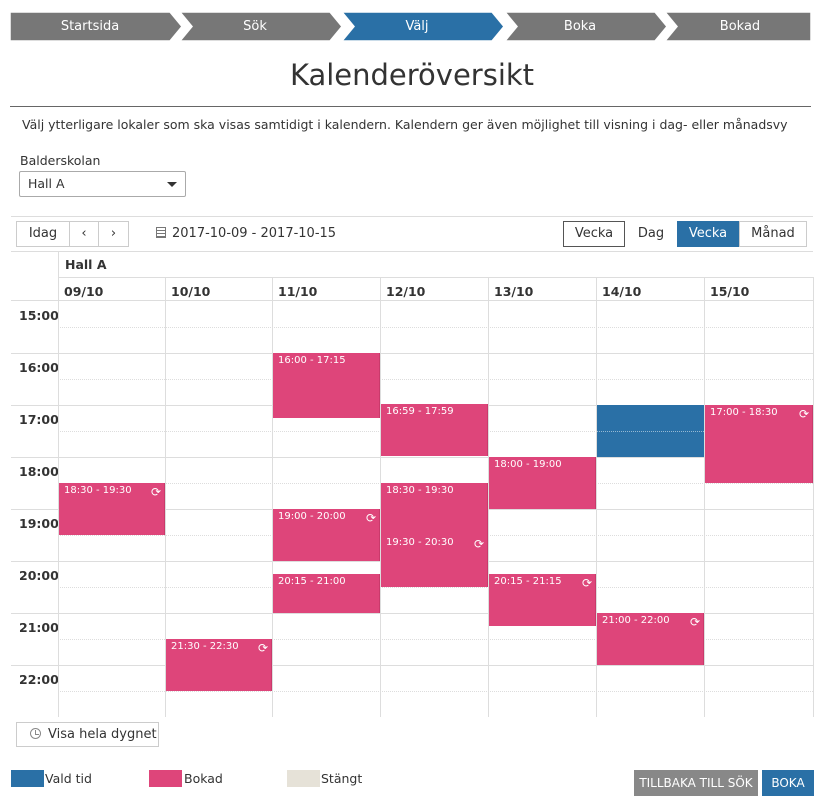 This screenshot has height=808, width=824. What do you see at coordinates (326, 385) in the screenshot?
I see `booking-event: 16:00 - 17:15` at bounding box center [326, 385].